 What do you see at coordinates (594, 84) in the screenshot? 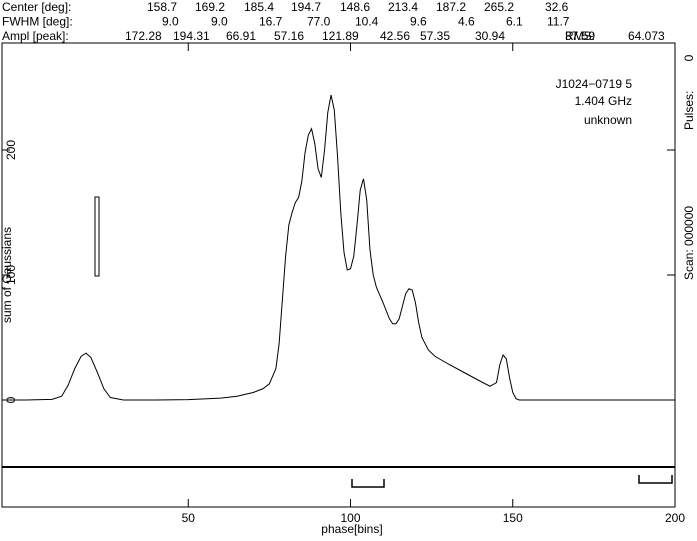
I see `annotation: J1024−0719 5` at bounding box center [594, 84].